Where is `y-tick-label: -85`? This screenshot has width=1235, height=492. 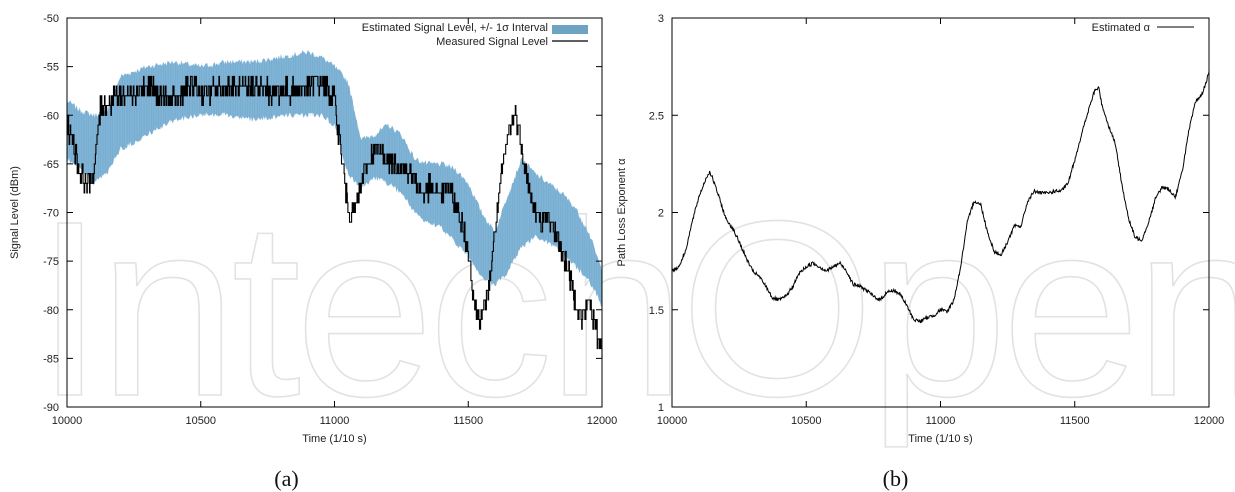
y-tick-label: -85 is located at coordinates (51, 359).